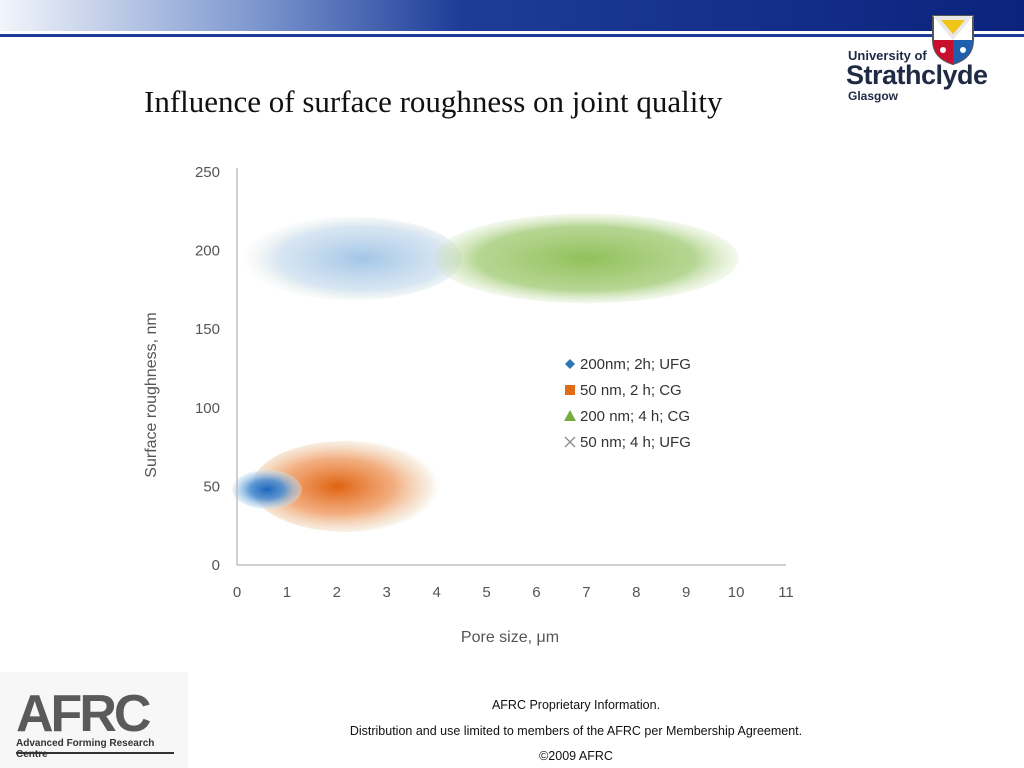 The image size is (1024, 768). What do you see at coordinates (576, 705) in the screenshot?
I see `footer-line-1: AFRC Proprietary Information.` at bounding box center [576, 705].